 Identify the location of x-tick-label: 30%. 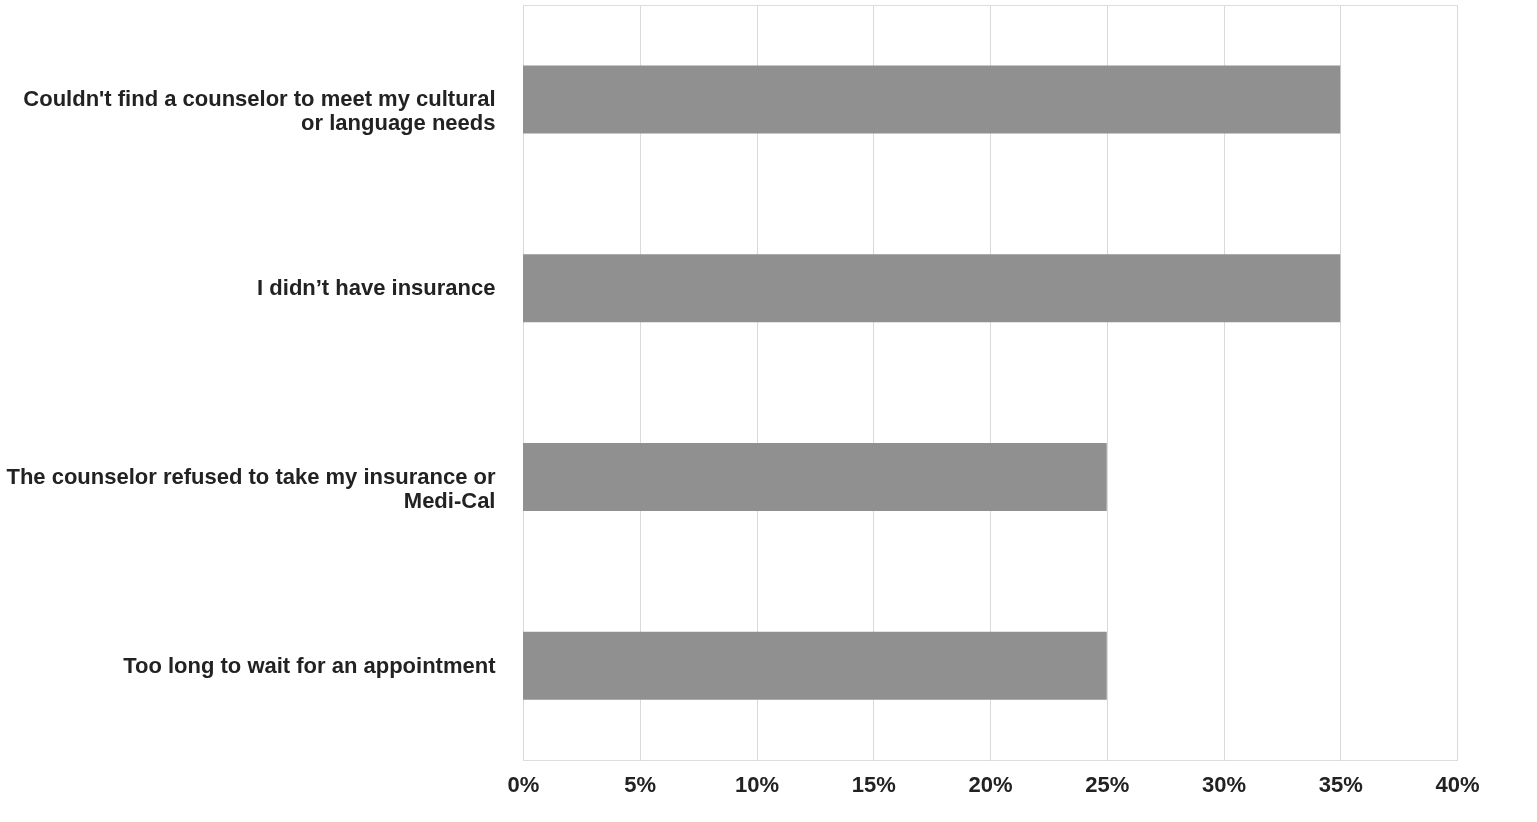
(1224, 784).